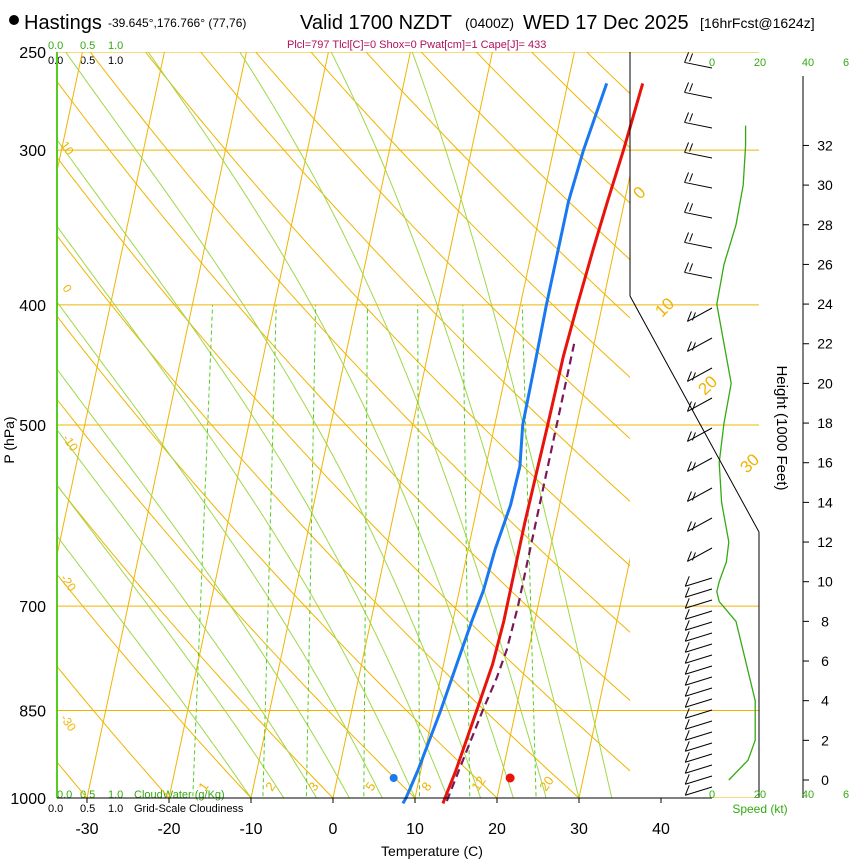 This screenshot has height=865, width=850. I want to click on height-tick-label: 2, so click(825, 740).